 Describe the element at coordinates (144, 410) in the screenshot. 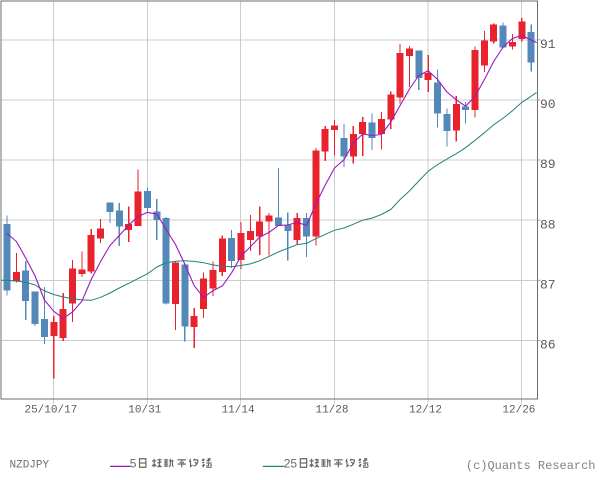

I see `svg-text: 10/31` at that location.